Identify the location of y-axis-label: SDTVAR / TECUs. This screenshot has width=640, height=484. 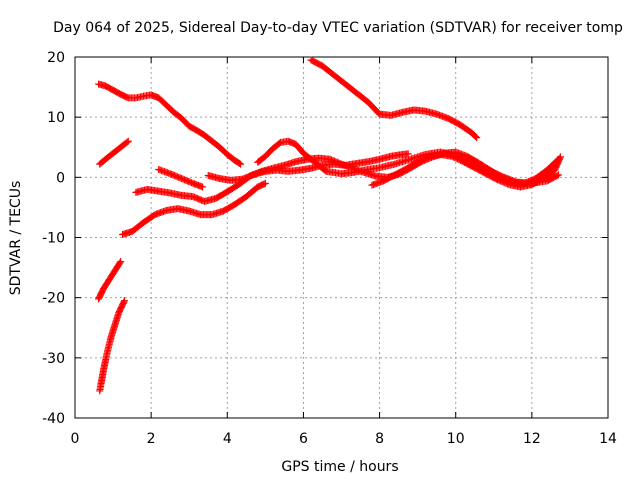
(16, 238).